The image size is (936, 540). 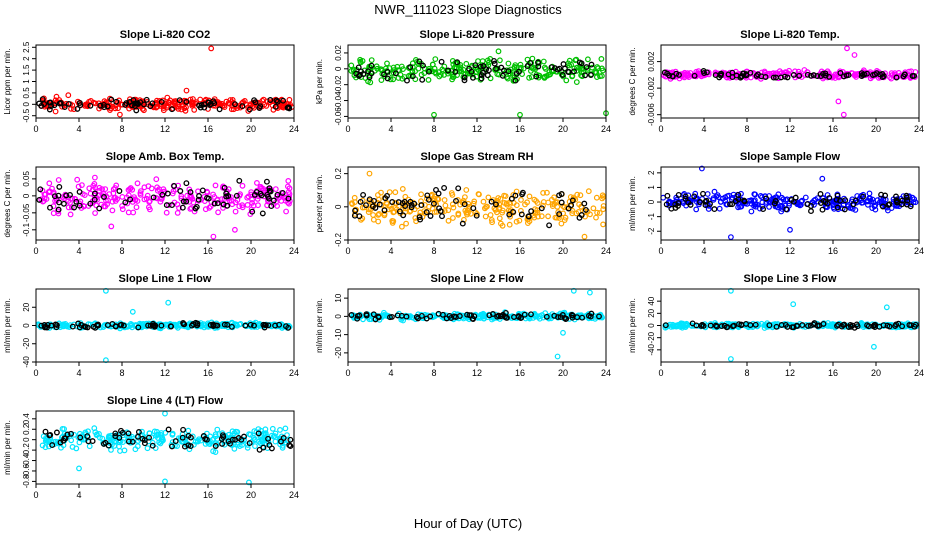 What do you see at coordinates (790, 157) in the screenshot?
I see `panel-title: Slope Sample Flow` at bounding box center [790, 157].